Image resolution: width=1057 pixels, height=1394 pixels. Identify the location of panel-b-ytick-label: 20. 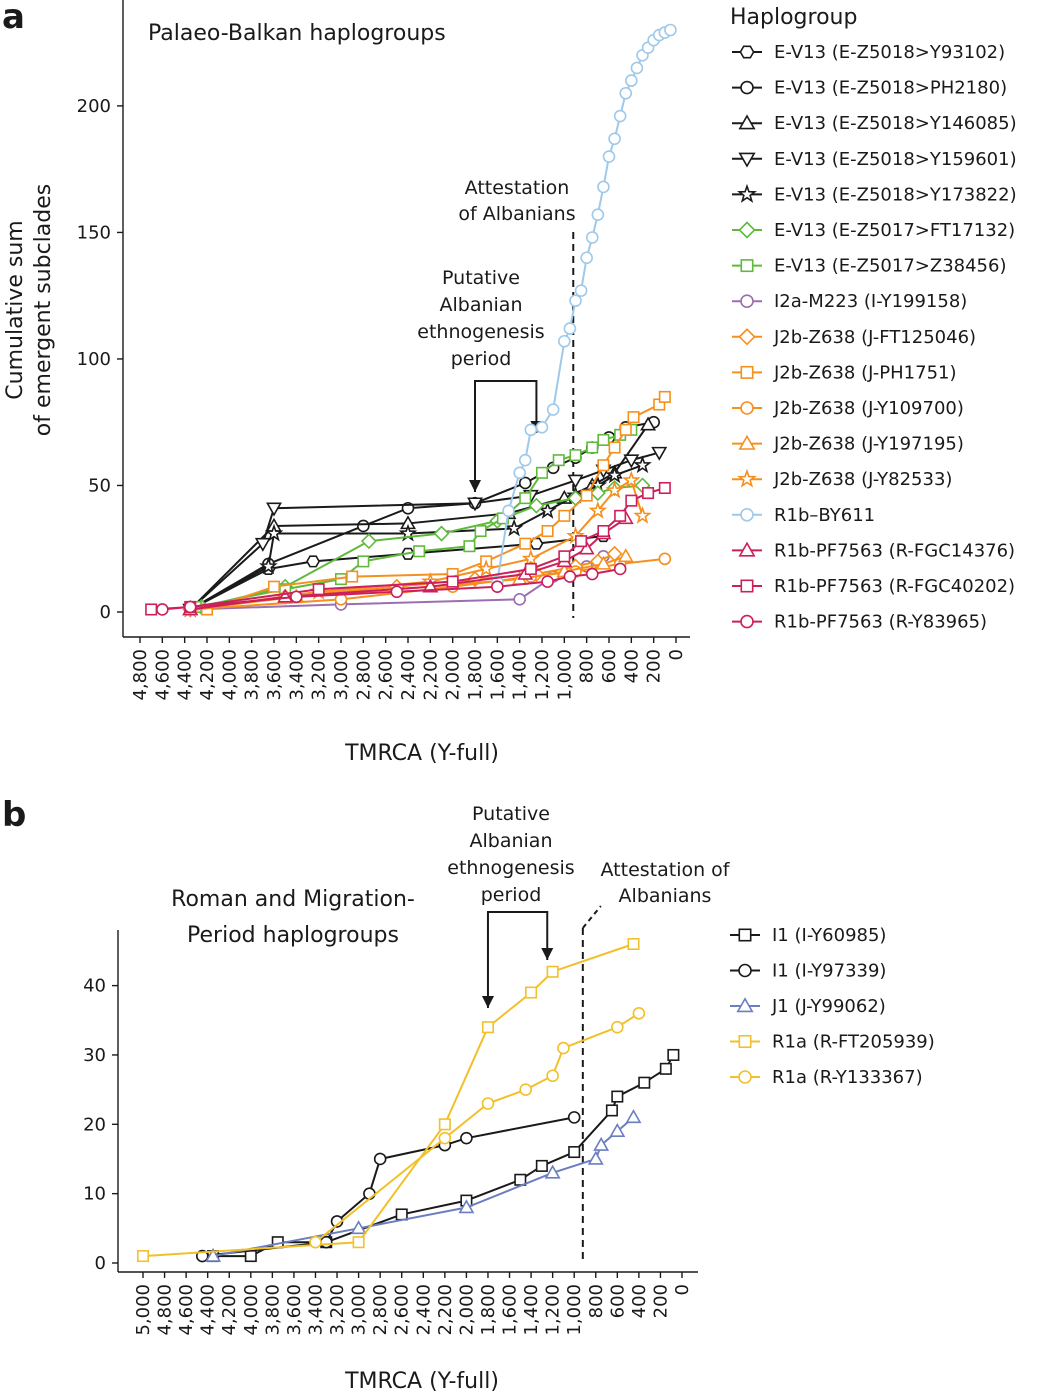
(94, 1124).